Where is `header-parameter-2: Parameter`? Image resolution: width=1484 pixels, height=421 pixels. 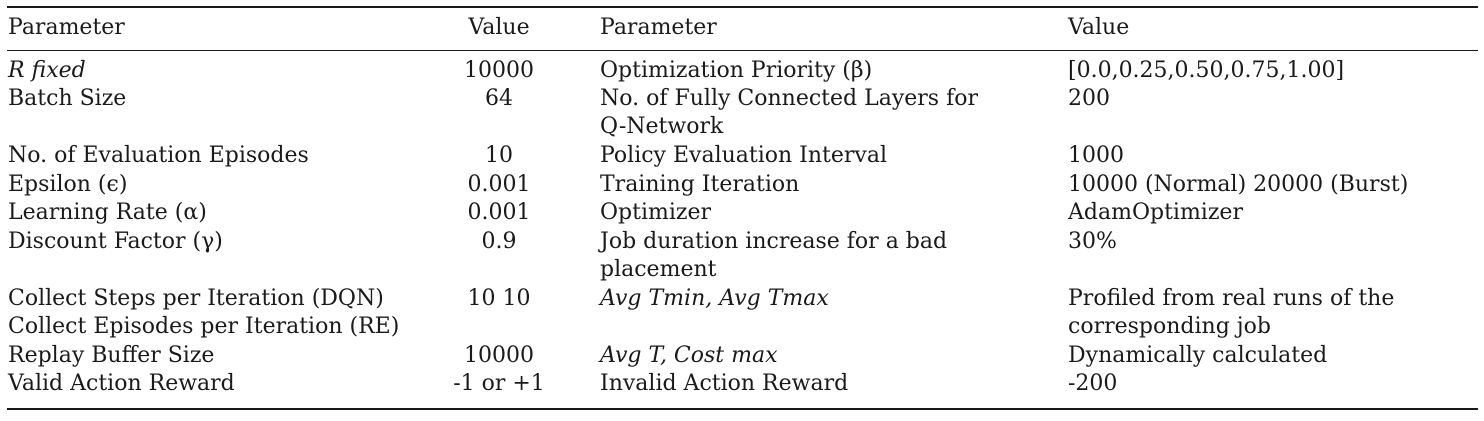 header-parameter-2: Parameter is located at coordinates (658, 27).